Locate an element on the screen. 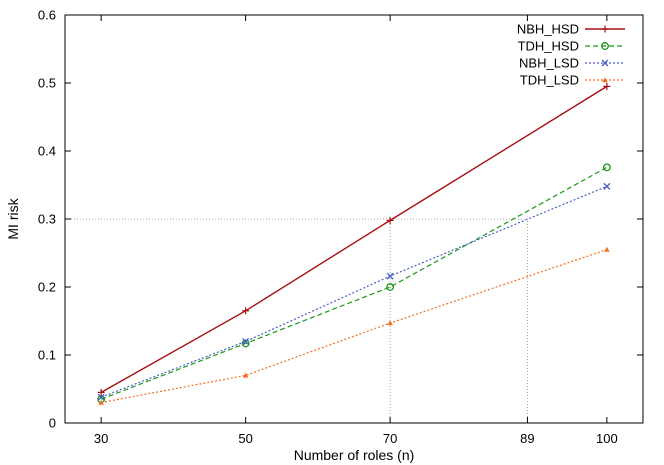  y-tick-label: 0.6 is located at coordinates (47, 15).